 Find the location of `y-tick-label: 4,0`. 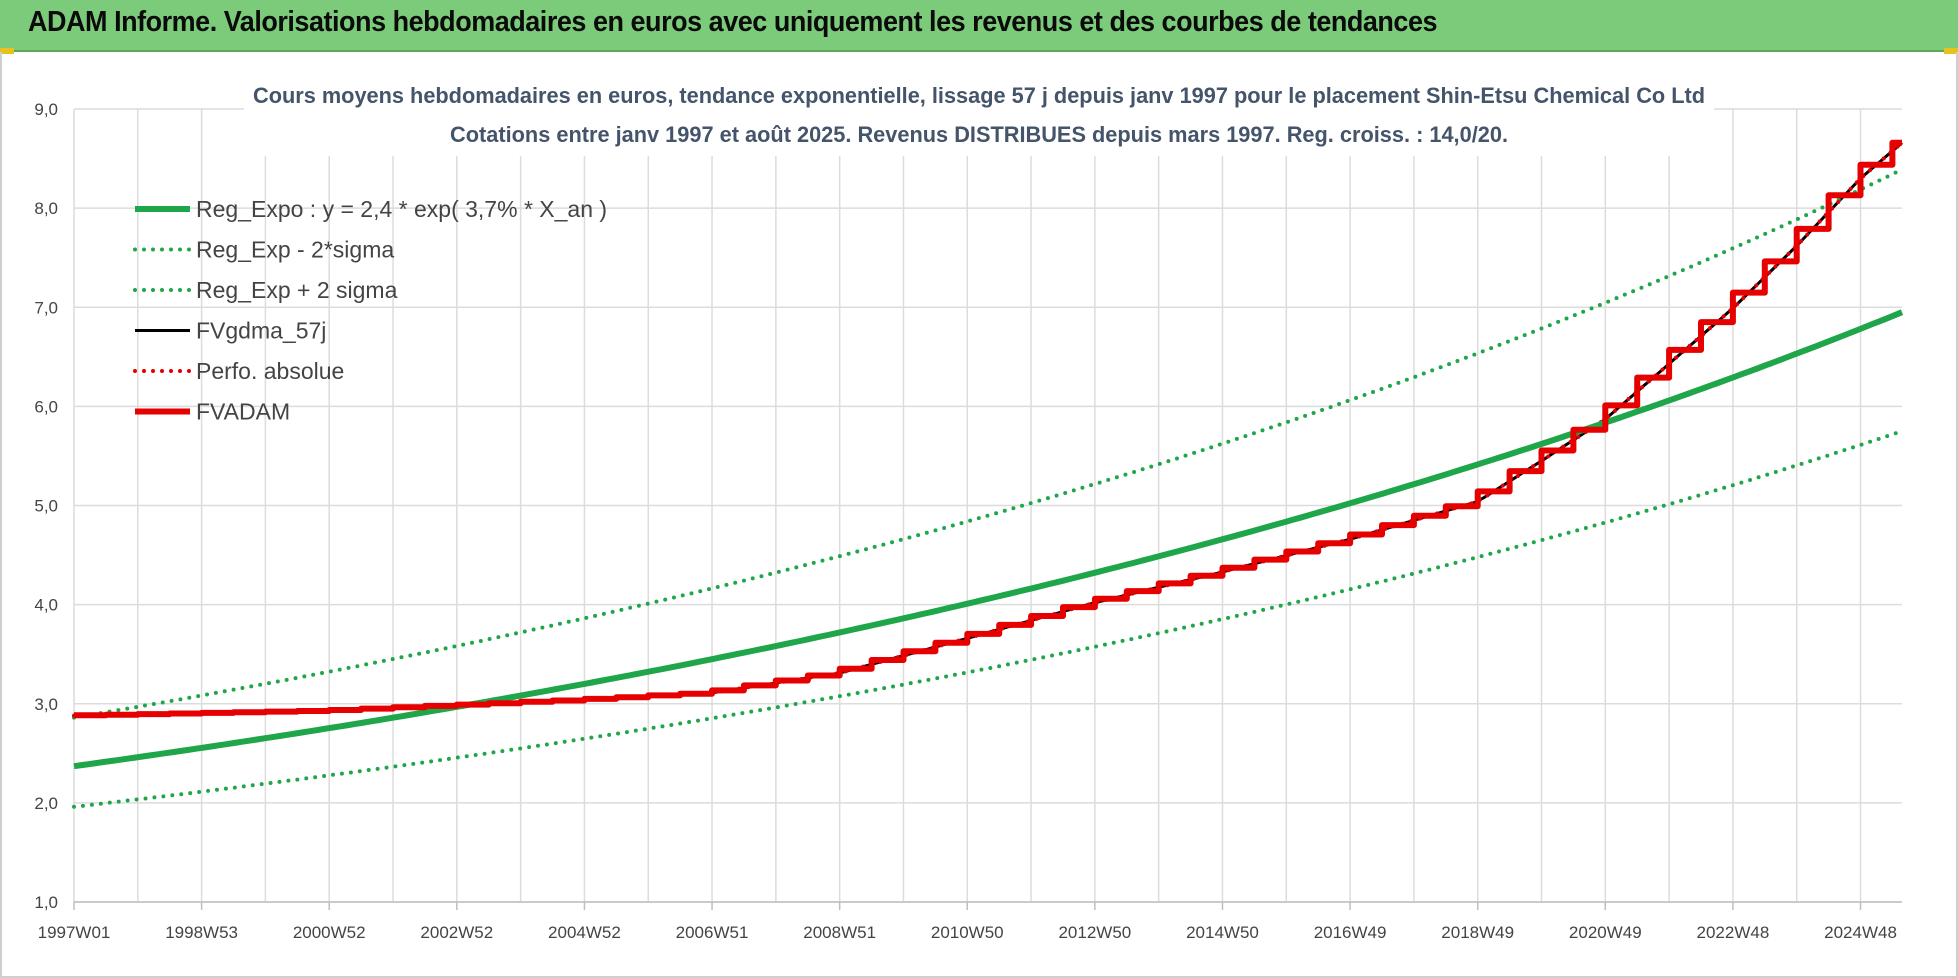

y-tick-label: 4,0 is located at coordinates (46, 605).